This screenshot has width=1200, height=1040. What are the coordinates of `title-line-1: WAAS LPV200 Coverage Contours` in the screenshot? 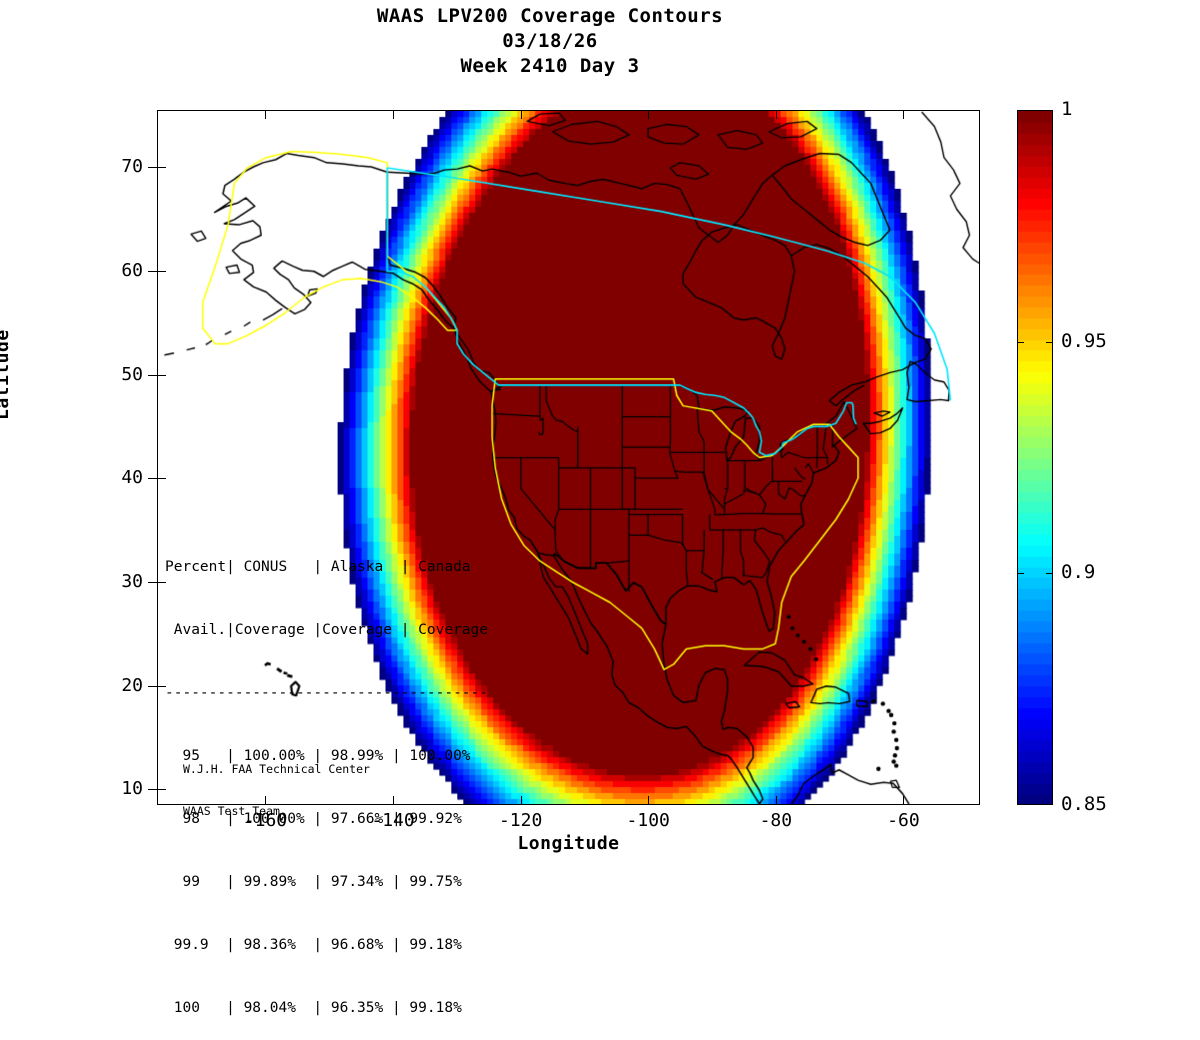 It's located at (550, 16).